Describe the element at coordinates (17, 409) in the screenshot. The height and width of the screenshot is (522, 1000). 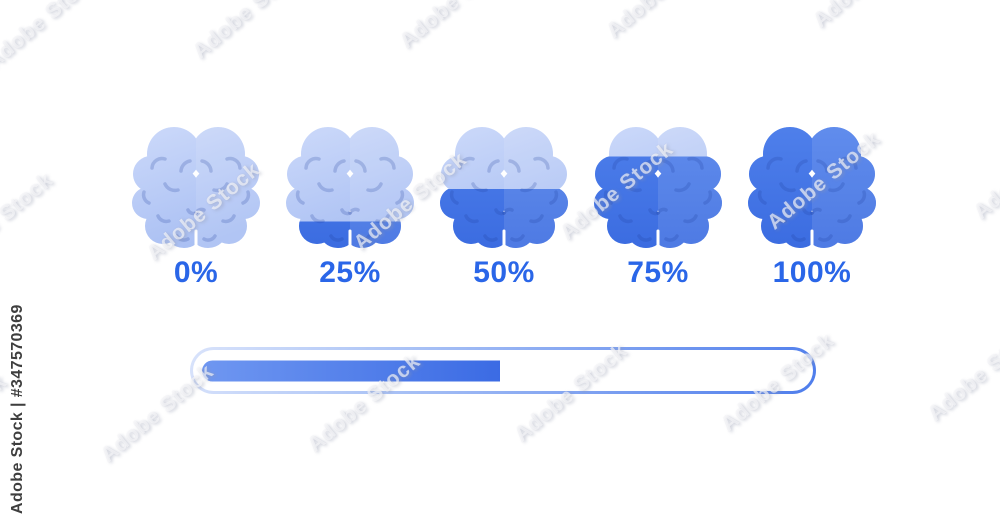
I see `stock-credit-text: Adobe Stock | #347570369` at that location.